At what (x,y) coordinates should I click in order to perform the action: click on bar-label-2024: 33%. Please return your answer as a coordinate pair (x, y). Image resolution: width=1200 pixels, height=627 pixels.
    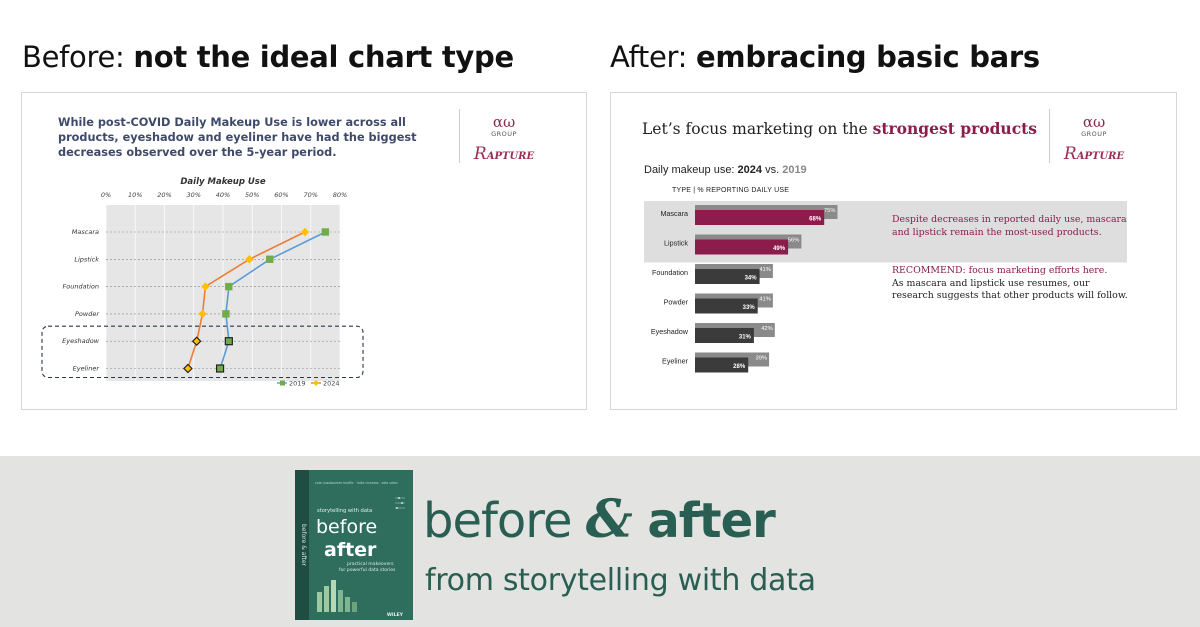
    Looking at the image, I should click on (749, 308).